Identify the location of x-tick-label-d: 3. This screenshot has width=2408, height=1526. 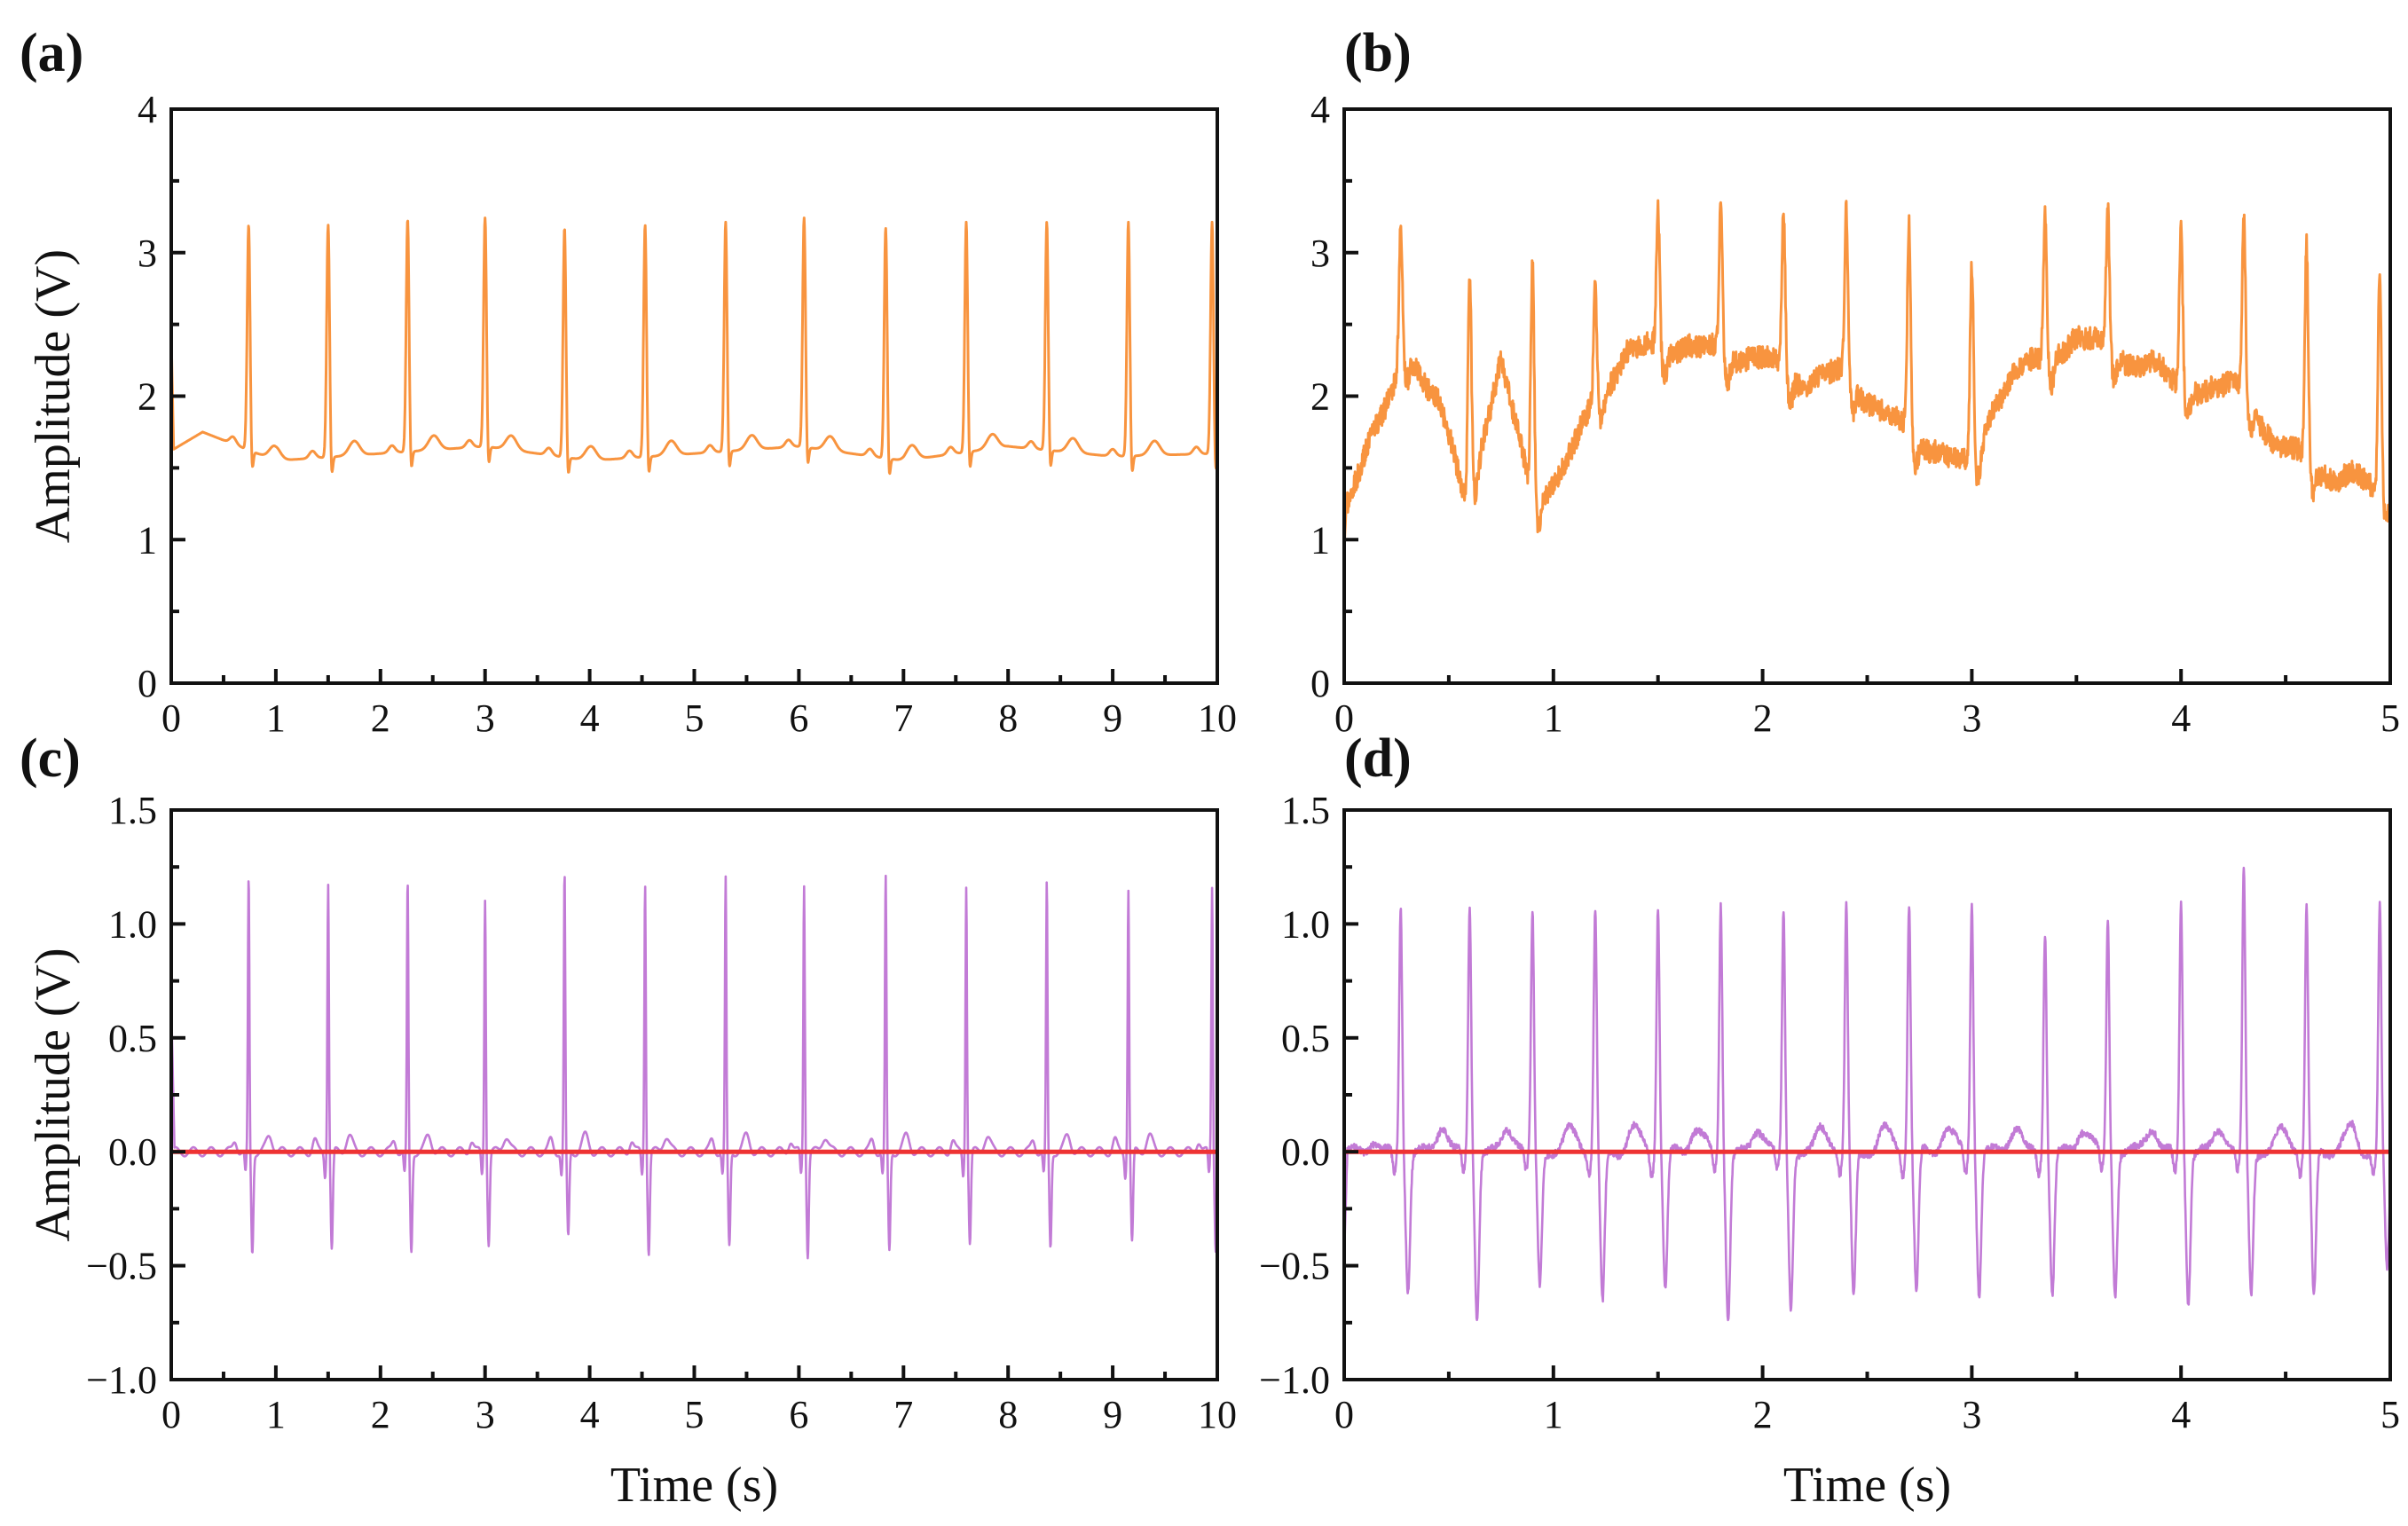
(1971, 1414).